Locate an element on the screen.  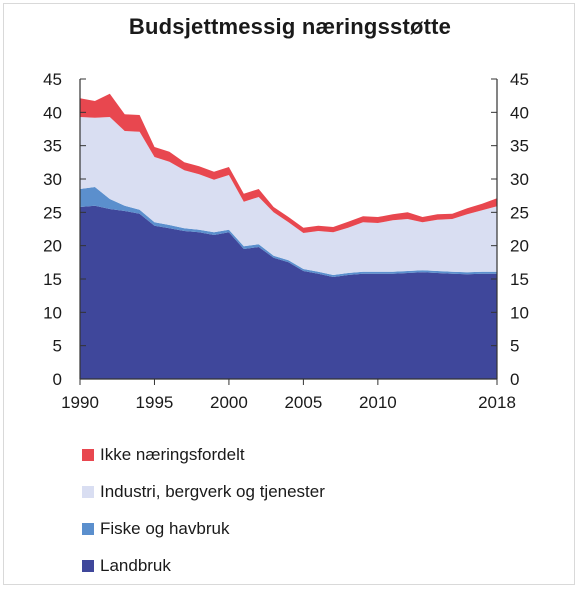
y-tick-label-right: 40 is located at coordinates (519, 112).